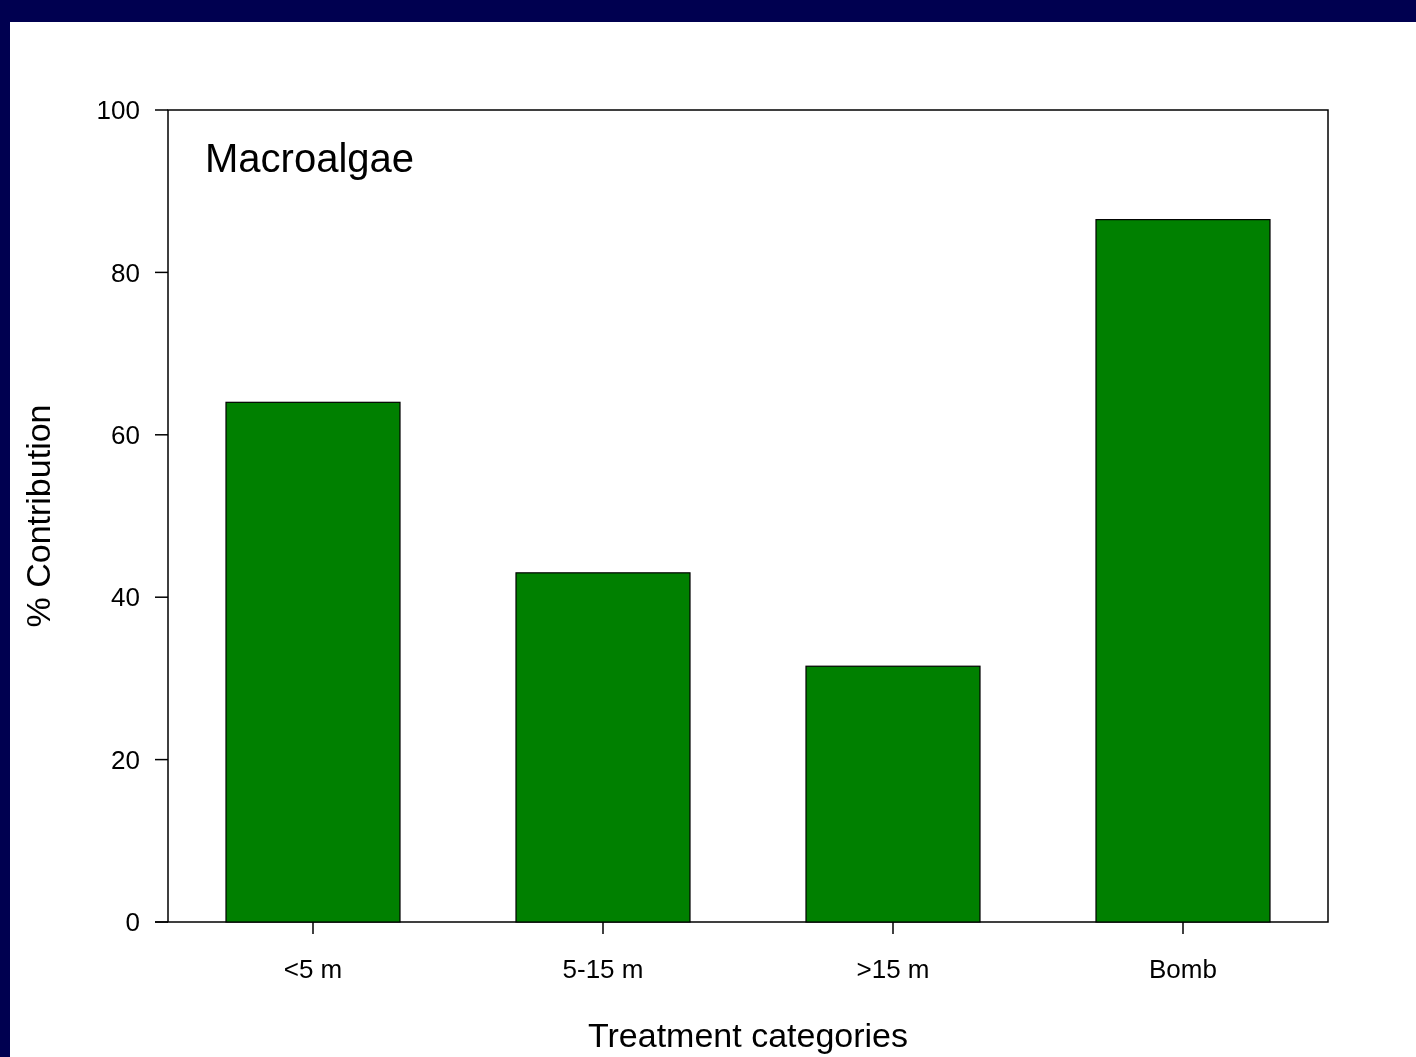 Image resolution: width=1416 pixels, height=1057 pixels. Describe the element at coordinates (893, 969) in the screenshot. I see `x-tick-label: >15 m` at that location.